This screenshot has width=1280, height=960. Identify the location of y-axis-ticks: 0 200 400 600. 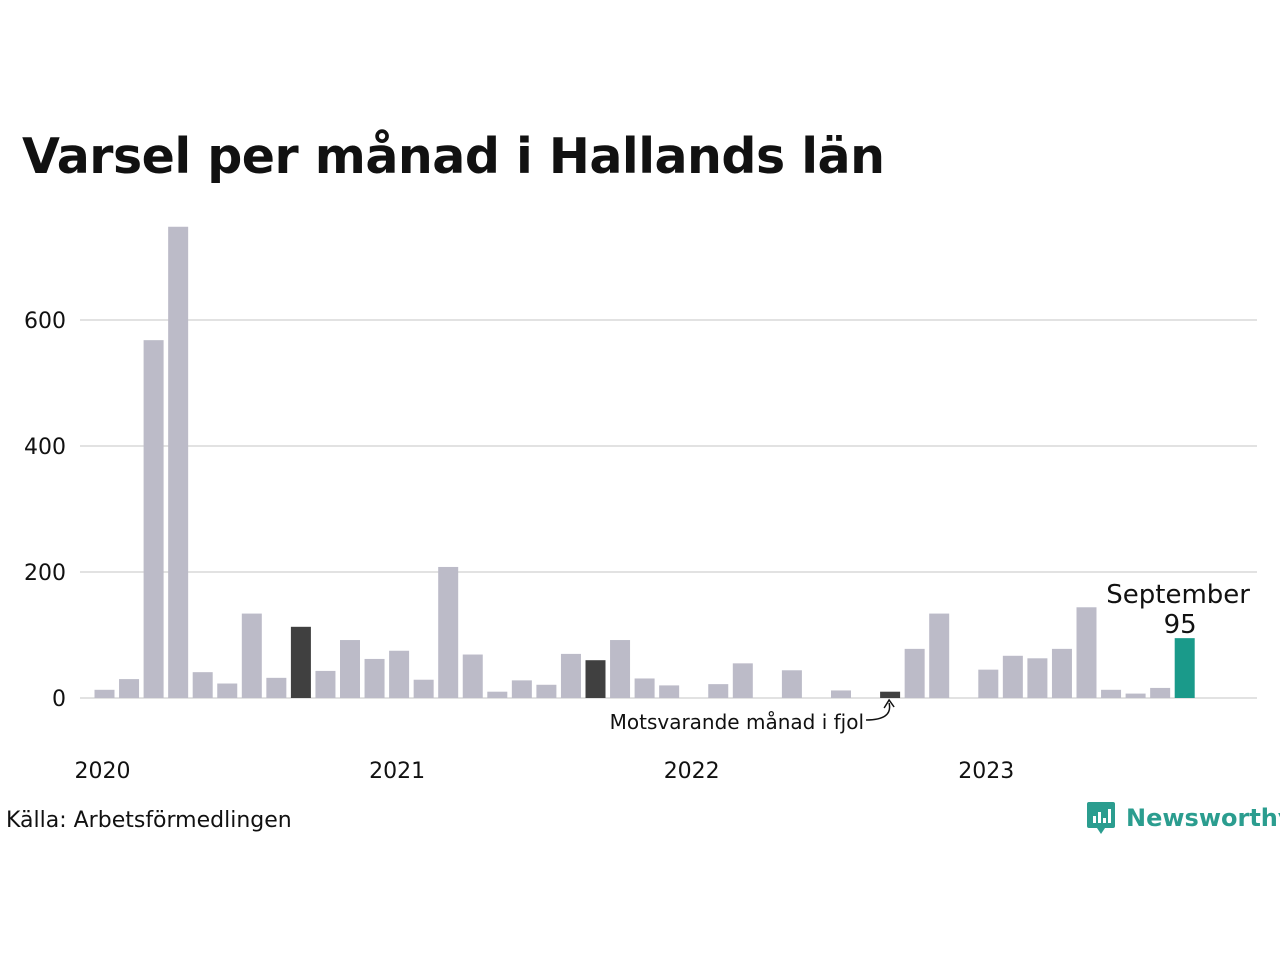
(45, 510).